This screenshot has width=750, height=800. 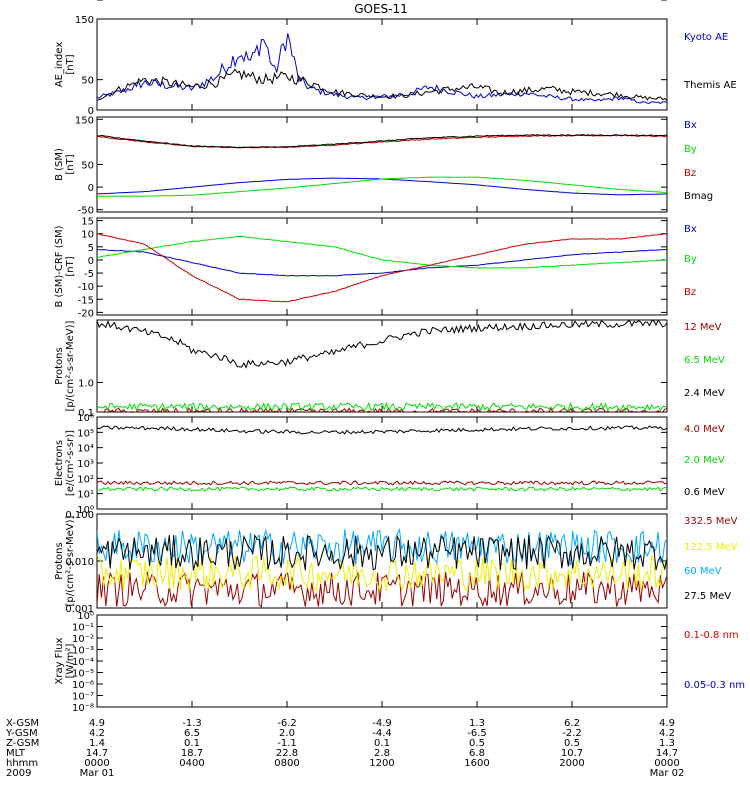 What do you see at coordinates (287, 723) in the screenshot?
I see `footer-value: -6.2` at bounding box center [287, 723].